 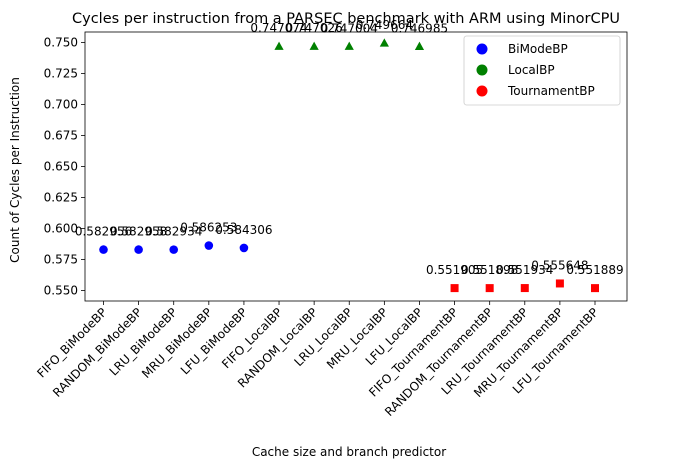 What do you see at coordinates (482, 91) in the screenshot?
I see `legend-marker-tournamentbp` at bounding box center [482, 91].